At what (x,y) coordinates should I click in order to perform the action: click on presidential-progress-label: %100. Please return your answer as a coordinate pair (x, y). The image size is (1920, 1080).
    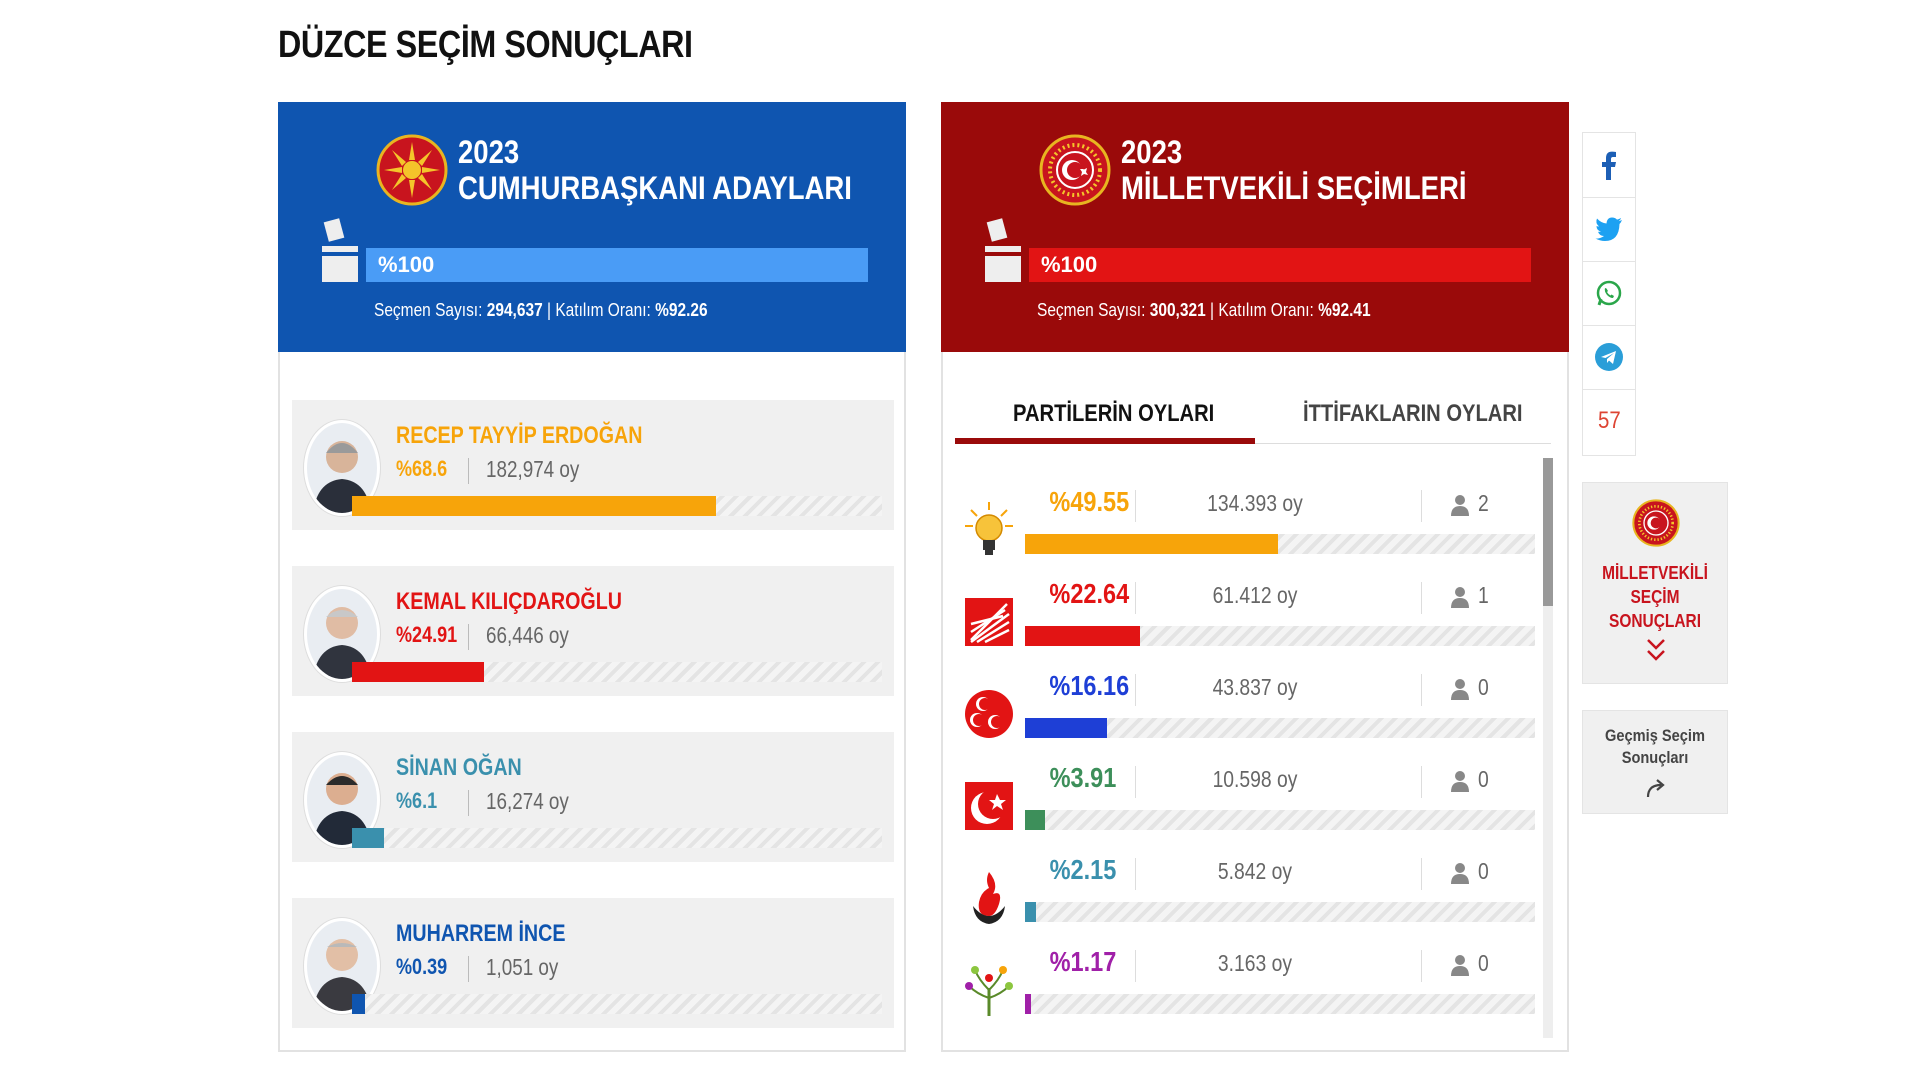
    Looking at the image, I should click on (406, 264).